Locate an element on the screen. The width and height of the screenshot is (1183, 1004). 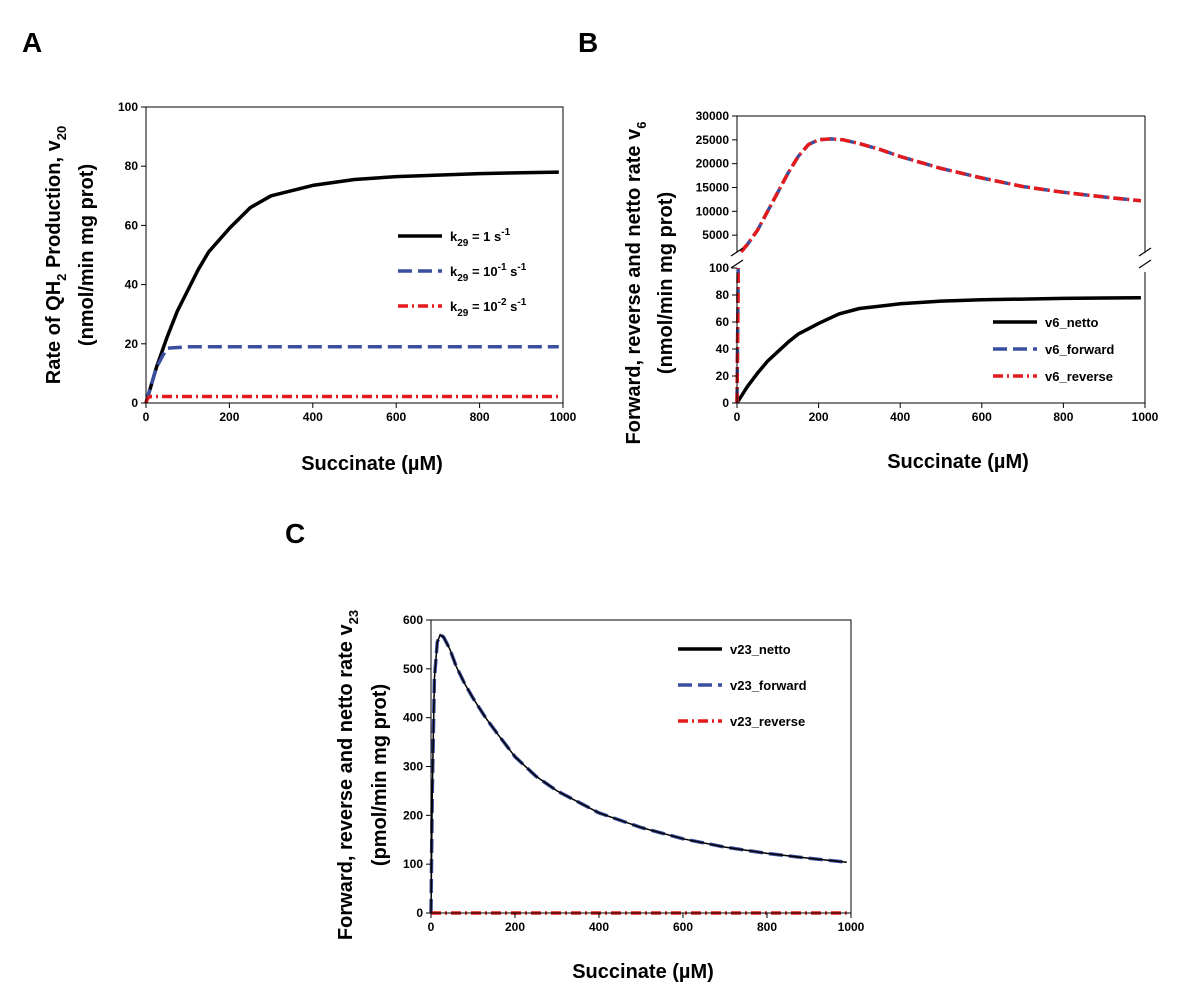
series-line-b-reverse-upper is located at coordinates (940, 195).